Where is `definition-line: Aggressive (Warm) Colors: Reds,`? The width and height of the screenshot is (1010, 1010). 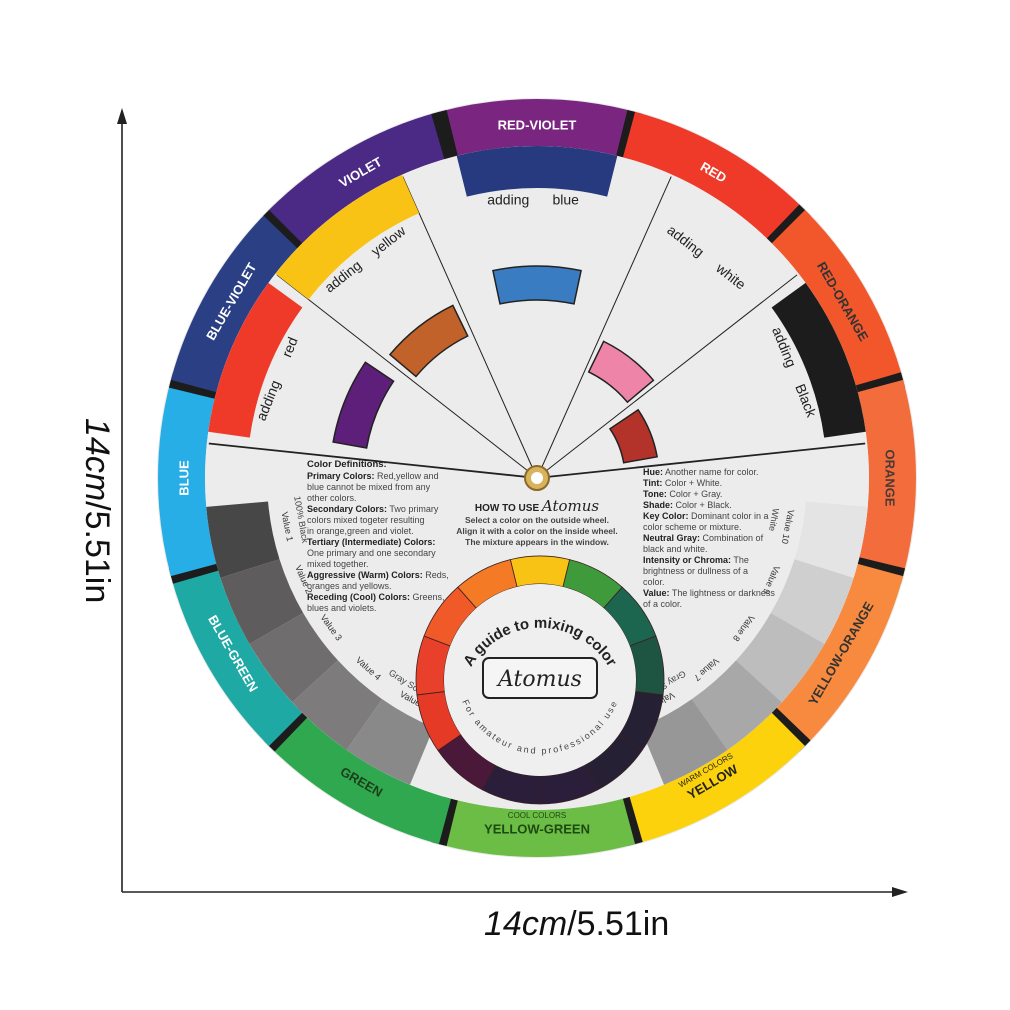 definition-line: Aggressive (Warm) Colors: Reds, is located at coordinates (378, 575).